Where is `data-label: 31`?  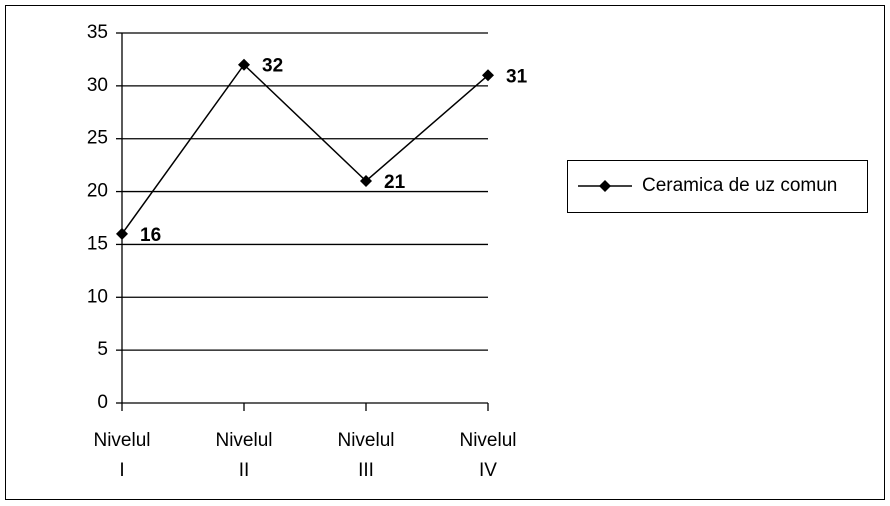
data-label: 31 is located at coordinates (517, 76).